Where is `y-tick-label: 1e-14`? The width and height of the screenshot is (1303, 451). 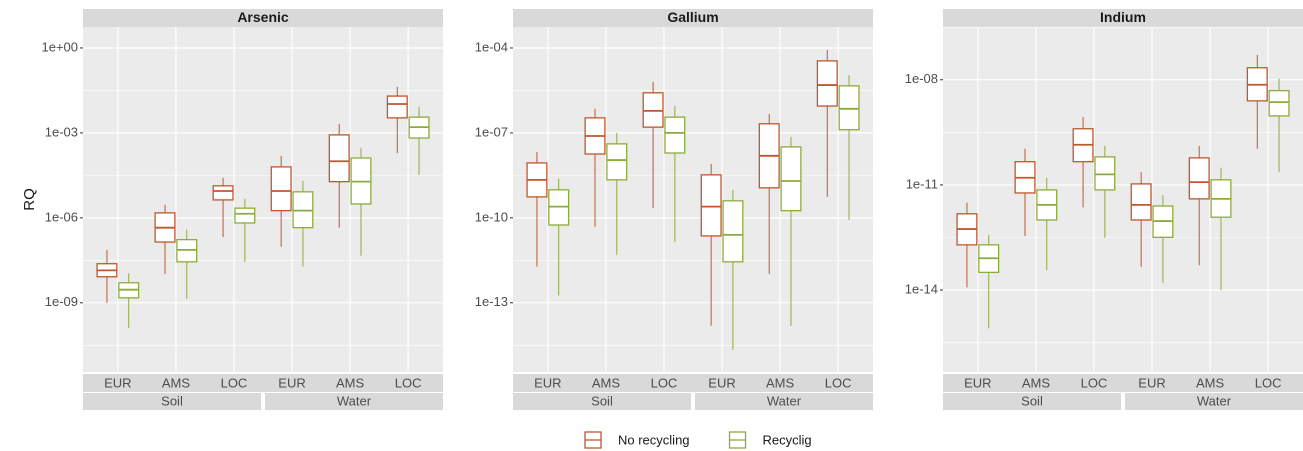 y-tick-label: 1e-14 is located at coordinates (921, 289).